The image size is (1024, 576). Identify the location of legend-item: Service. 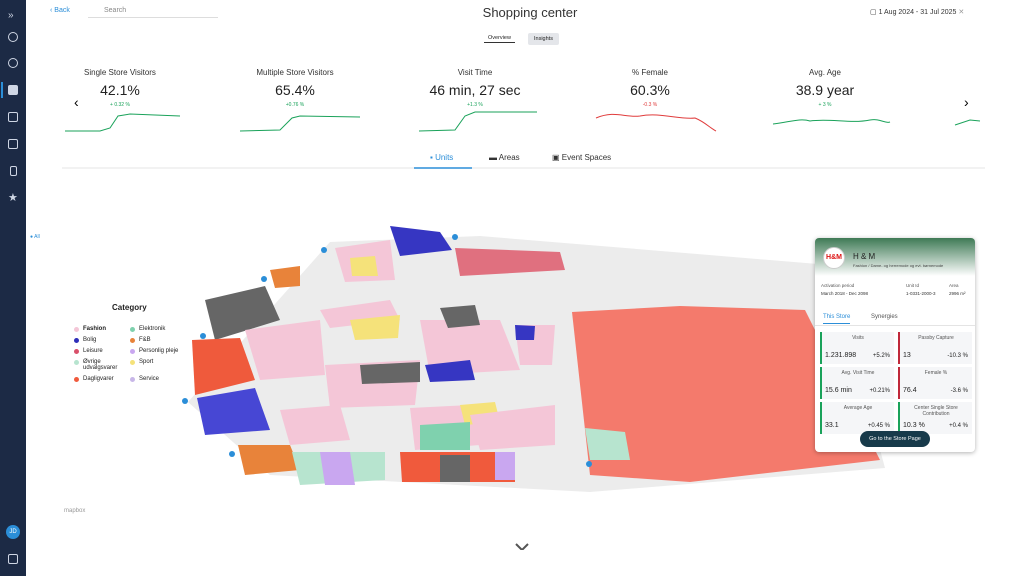
(160, 379).